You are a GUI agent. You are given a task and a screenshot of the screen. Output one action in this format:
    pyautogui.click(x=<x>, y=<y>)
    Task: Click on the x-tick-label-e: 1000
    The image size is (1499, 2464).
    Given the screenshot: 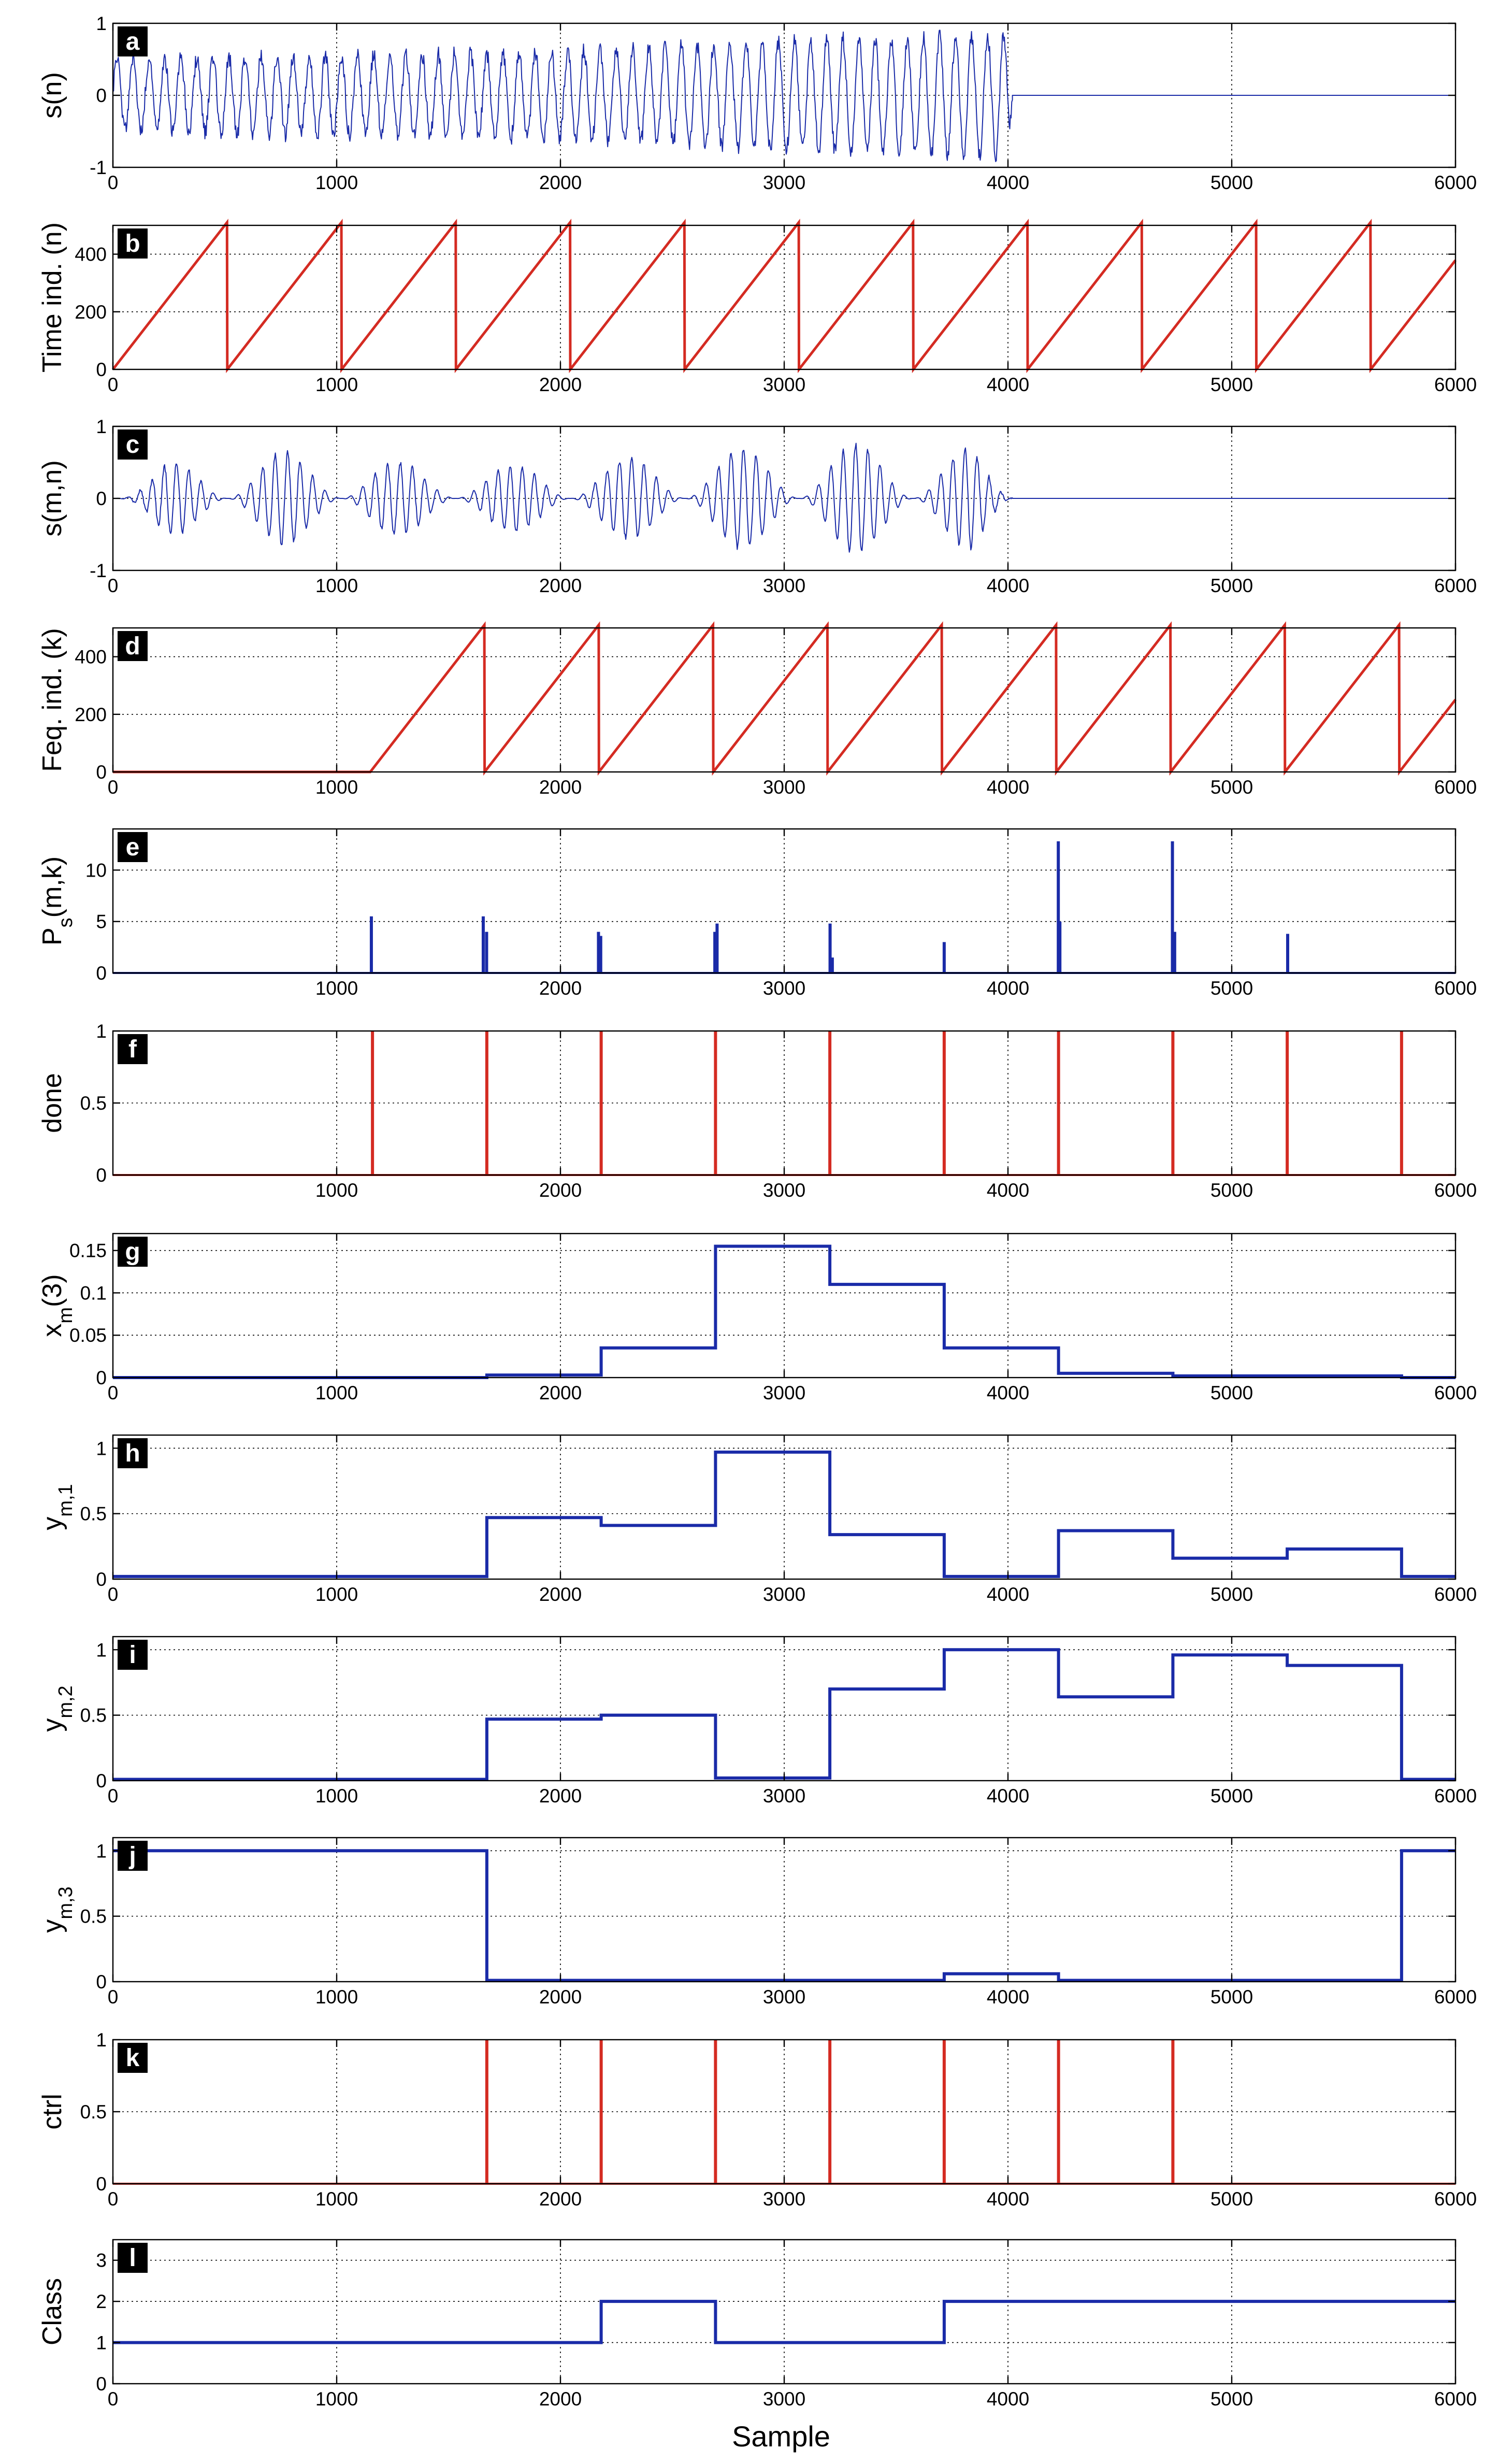 What is the action you would take?
    pyautogui.click(x=336, y=988)
    